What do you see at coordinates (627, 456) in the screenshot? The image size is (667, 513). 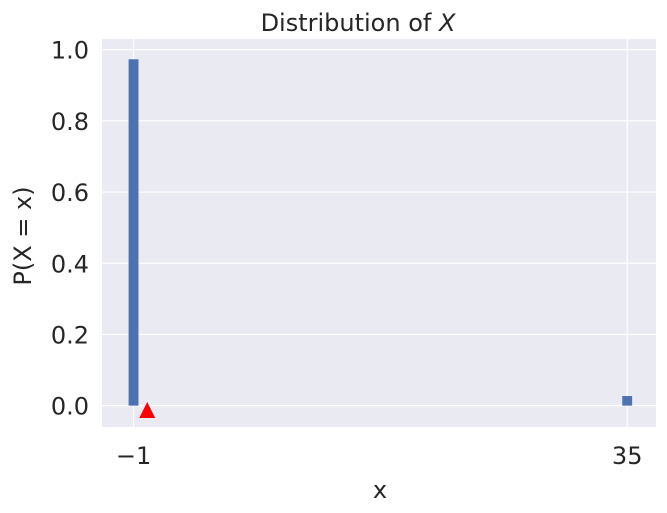 I see `x-tick-label: 35` at bounding box center [627, 456].